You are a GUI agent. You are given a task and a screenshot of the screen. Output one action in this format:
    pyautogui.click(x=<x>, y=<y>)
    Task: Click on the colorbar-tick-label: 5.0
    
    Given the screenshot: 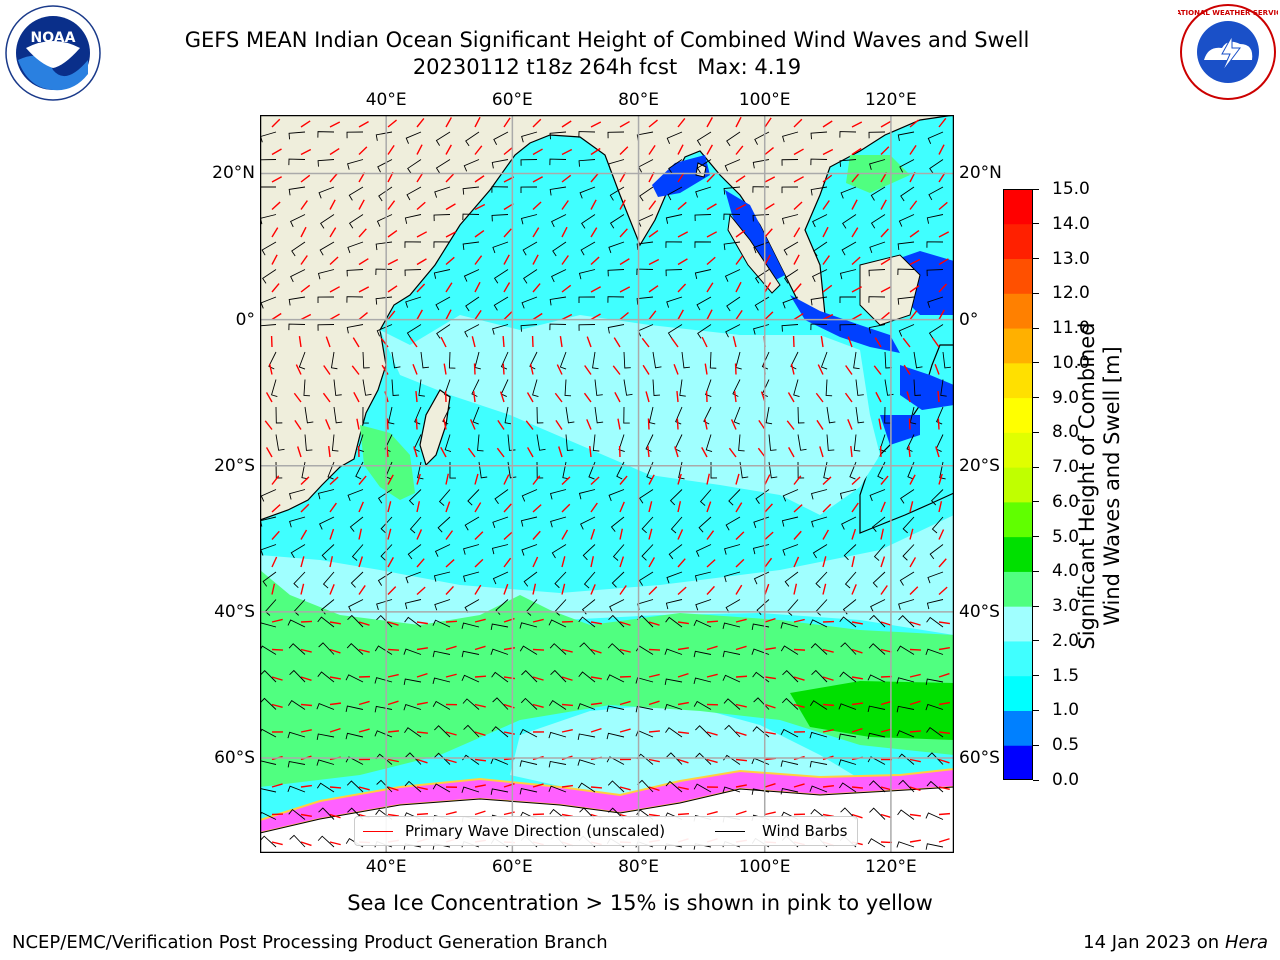 What is the action you would take?
    pyautogui.click(x=1066, y=536)
    